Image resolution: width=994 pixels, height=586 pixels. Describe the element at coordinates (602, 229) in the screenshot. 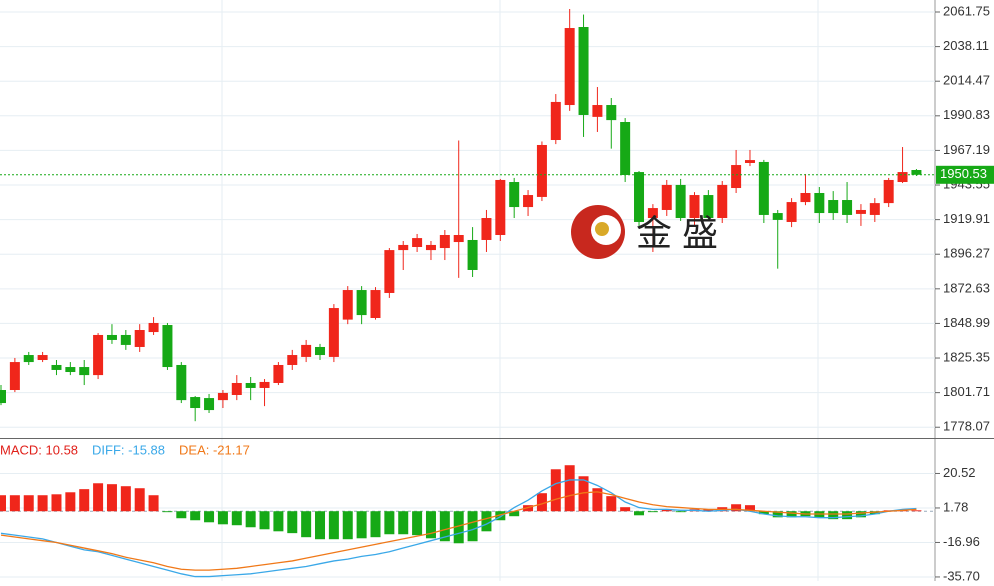

I see `logo` at that location.